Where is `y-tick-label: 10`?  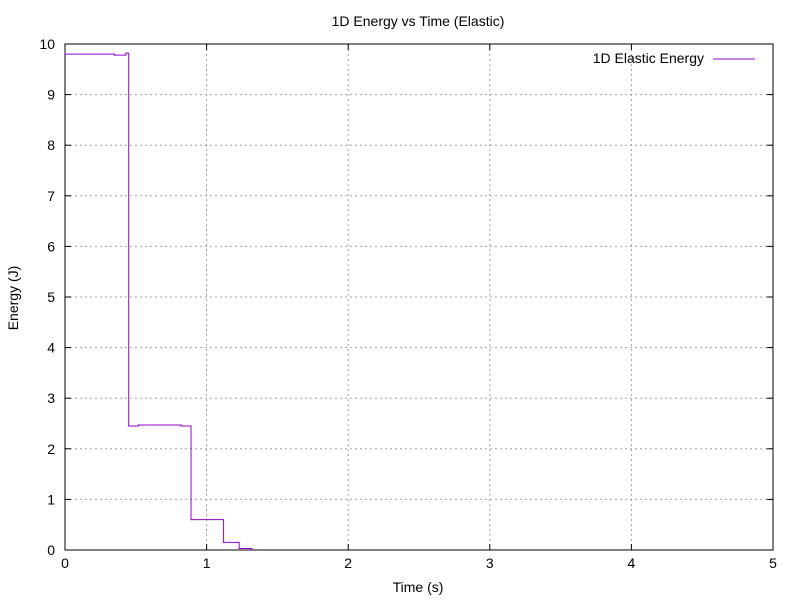
y-tick-label: 10 is located at coordinates (47, 44).